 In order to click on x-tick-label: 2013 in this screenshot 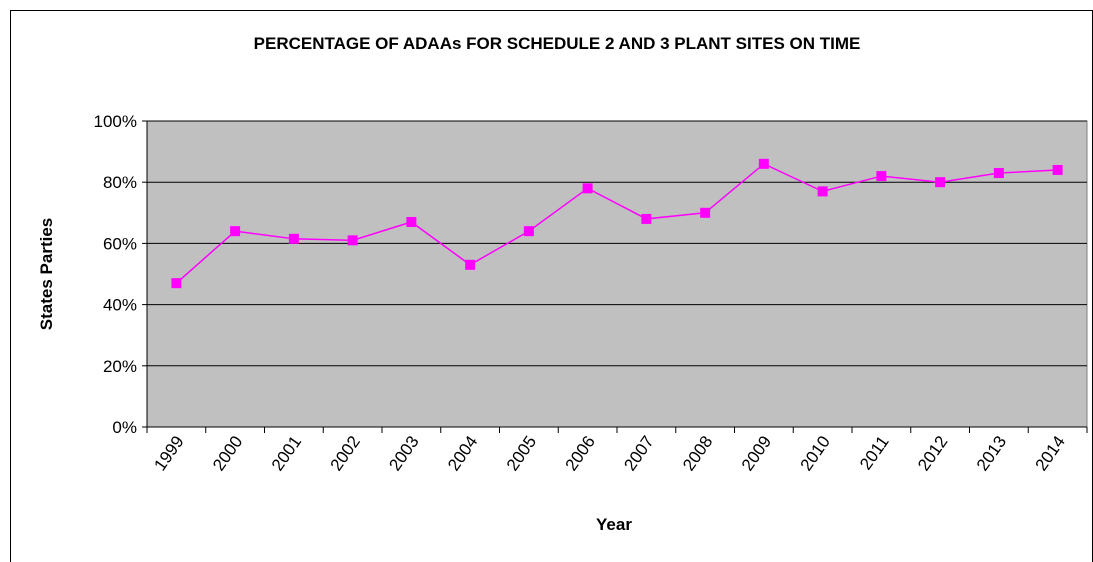, I will do `click(991, 453)`.